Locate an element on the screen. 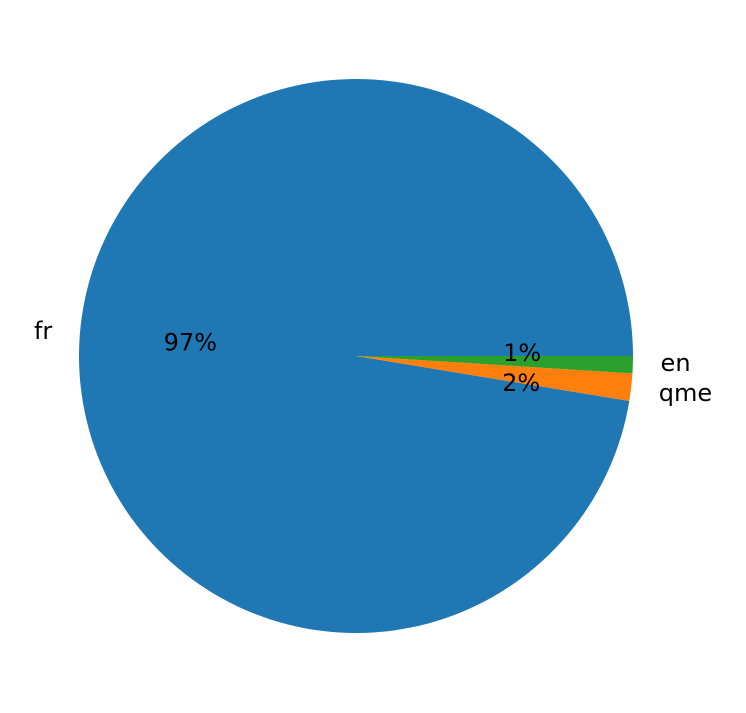  slice-pct-fr: 97% is located at coordinates (190, 342).